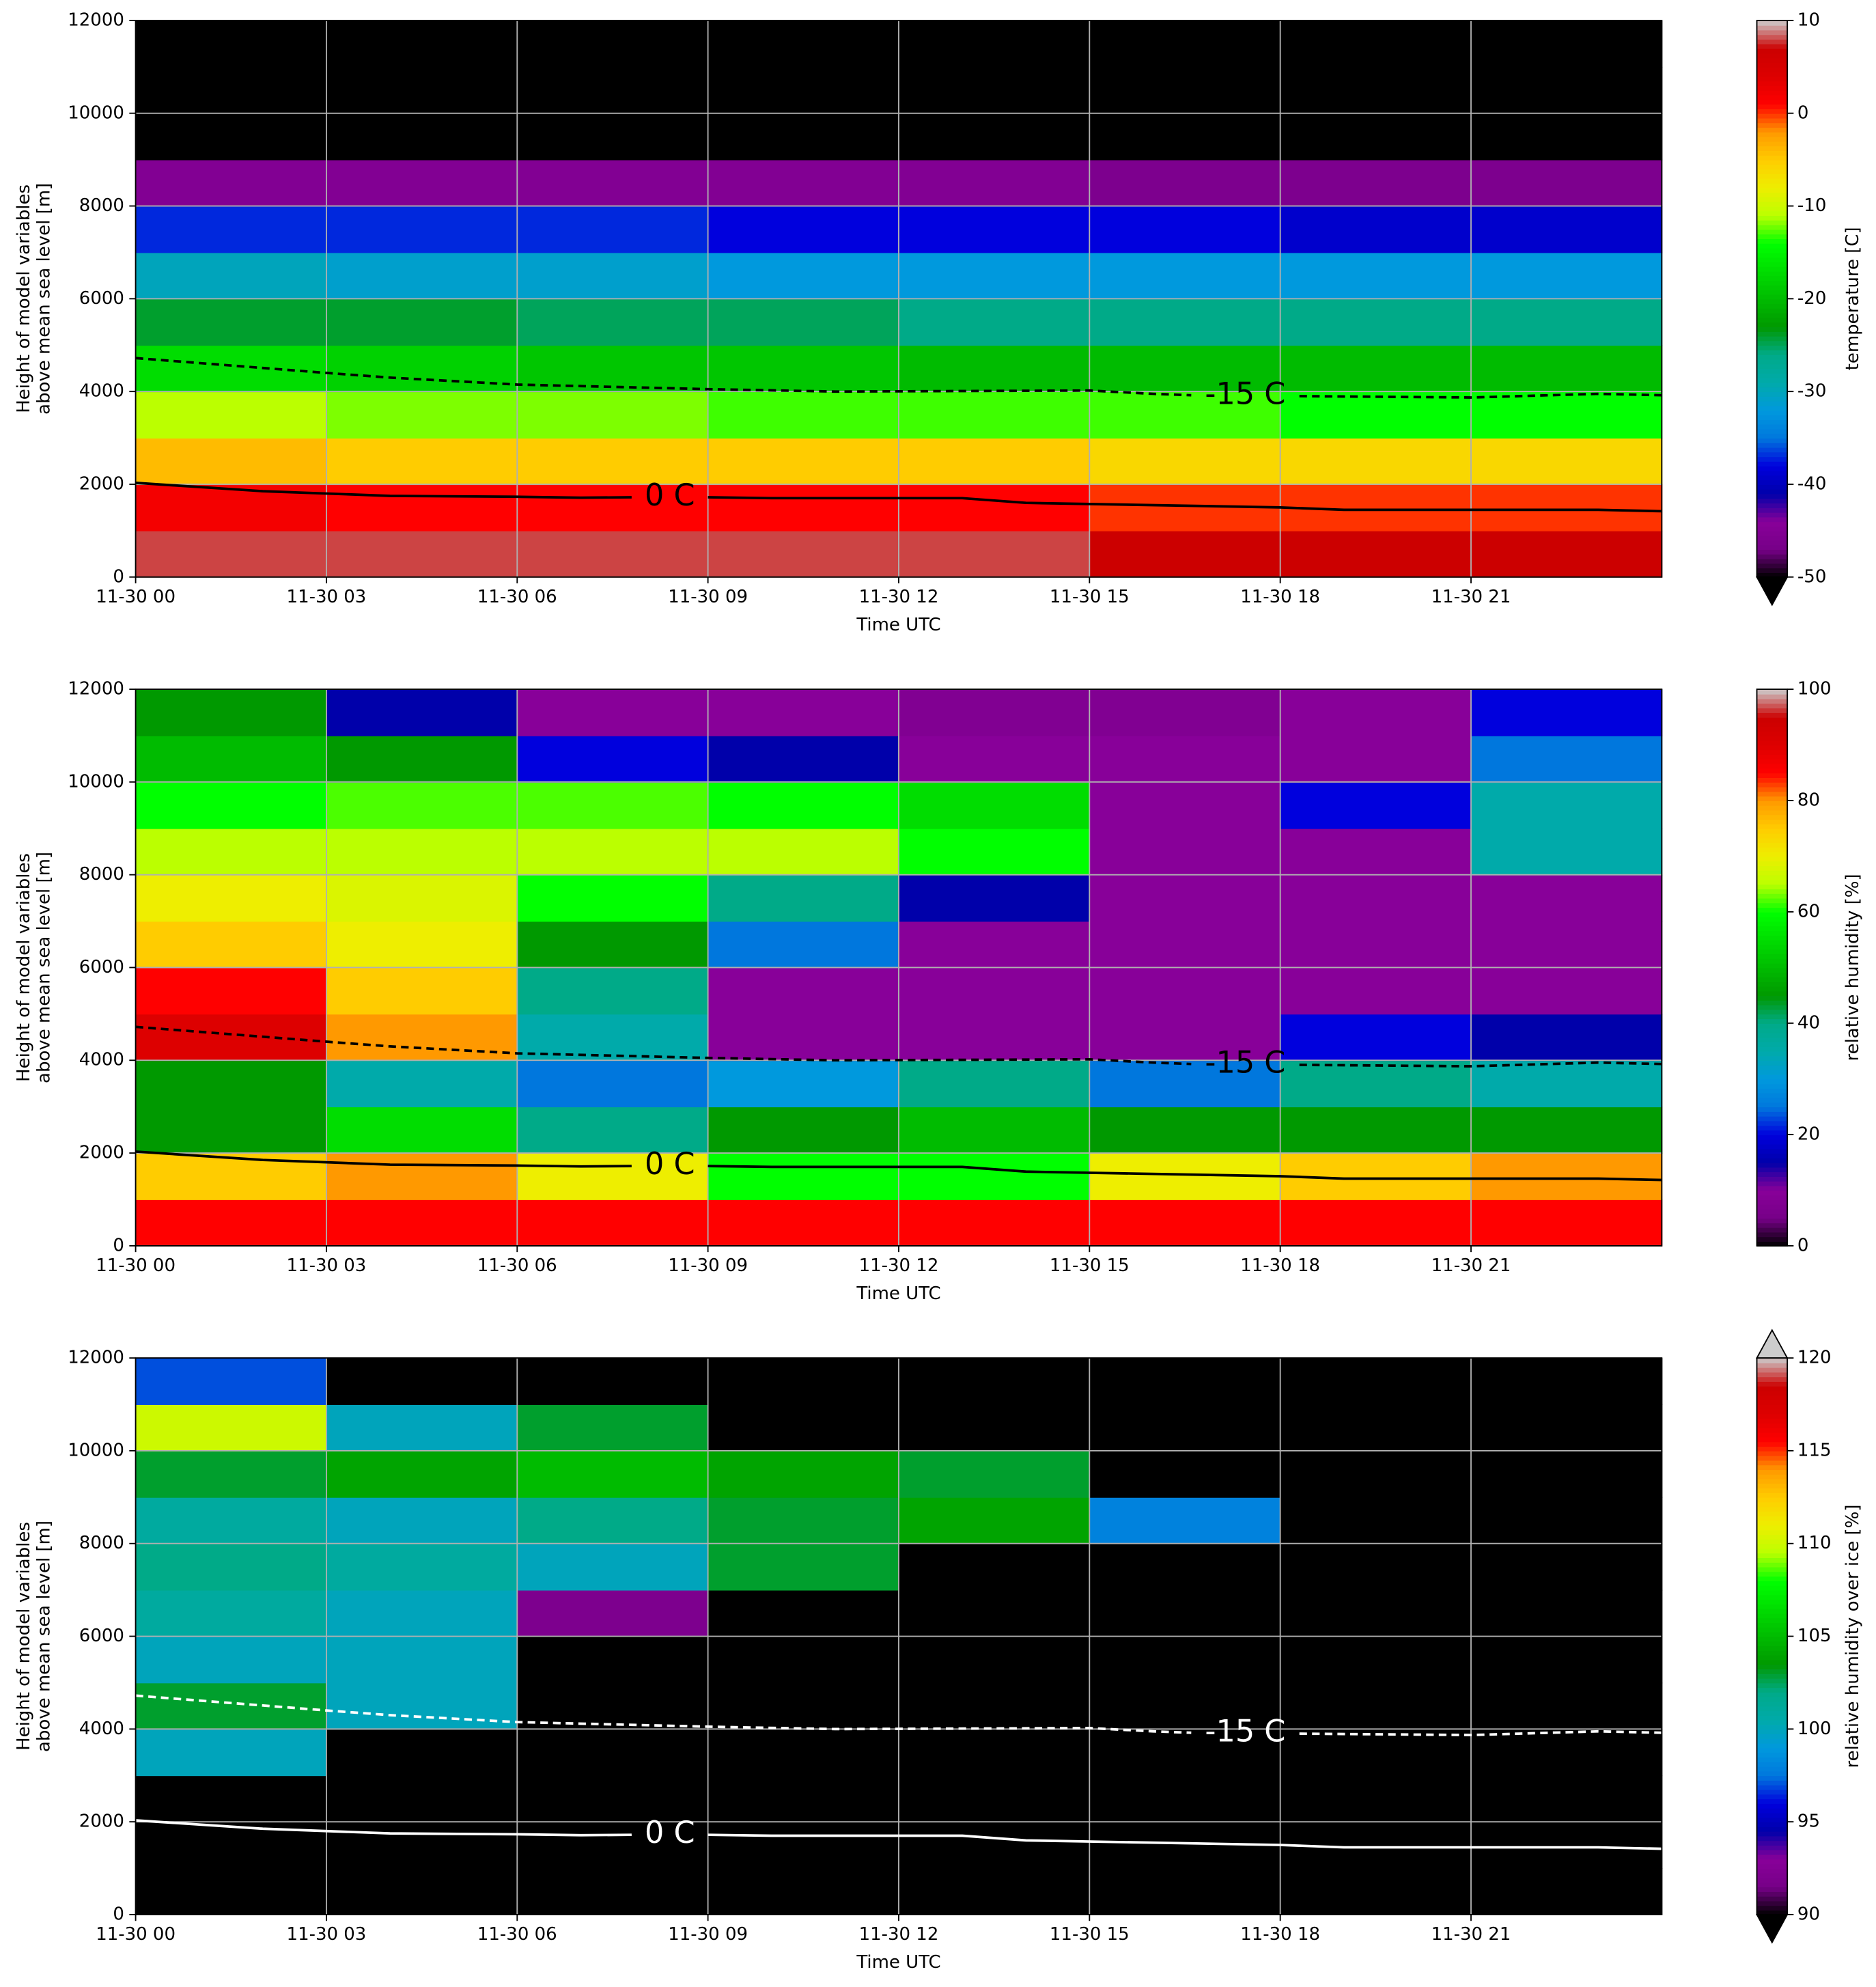  Describe the element at coordinates (1808, 800) in the screenshot. I see `colorbar-tick-label: 80` at that location.